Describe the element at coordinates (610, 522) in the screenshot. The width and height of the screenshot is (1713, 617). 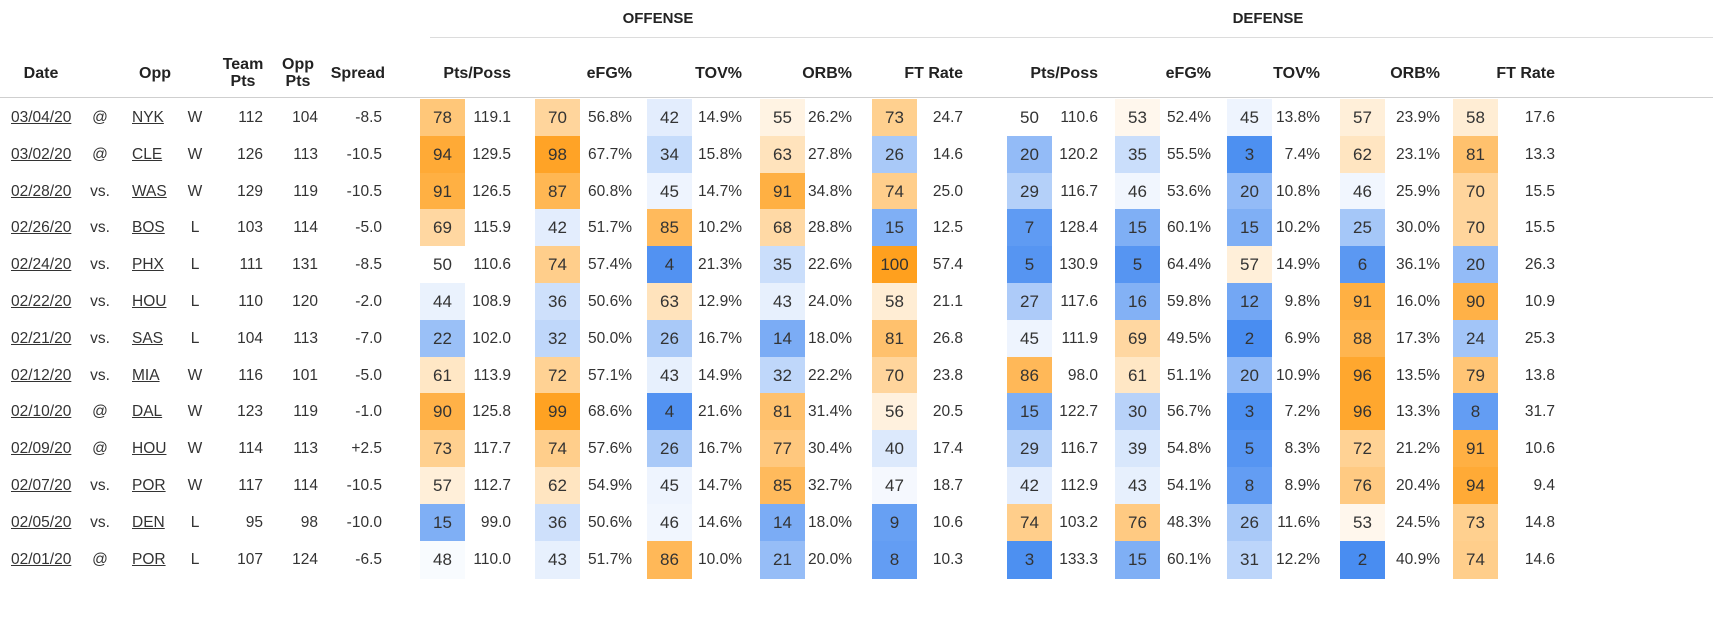
I see `value-off-efg: 50.6%` at that location.